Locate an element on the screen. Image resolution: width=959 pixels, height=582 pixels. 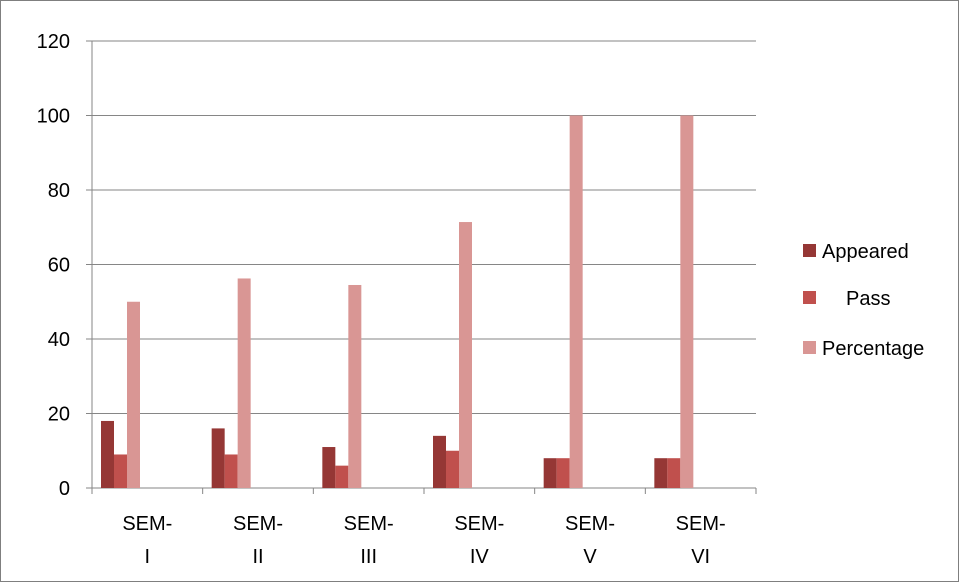
legend-label-pass: Pass is located at coordinates (868, 299).